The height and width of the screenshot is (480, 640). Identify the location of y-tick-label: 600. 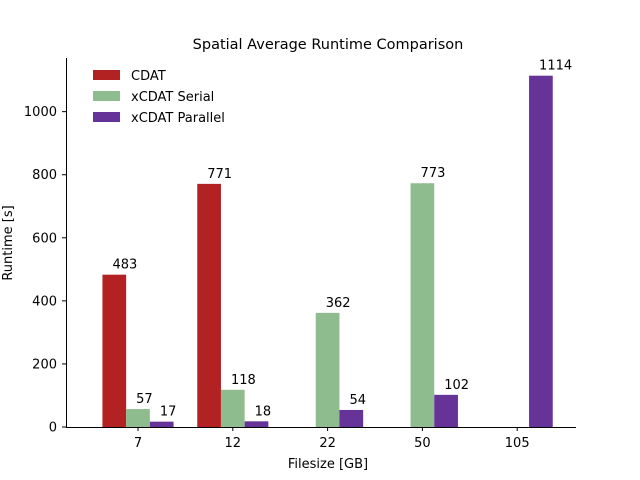
(44, 238).